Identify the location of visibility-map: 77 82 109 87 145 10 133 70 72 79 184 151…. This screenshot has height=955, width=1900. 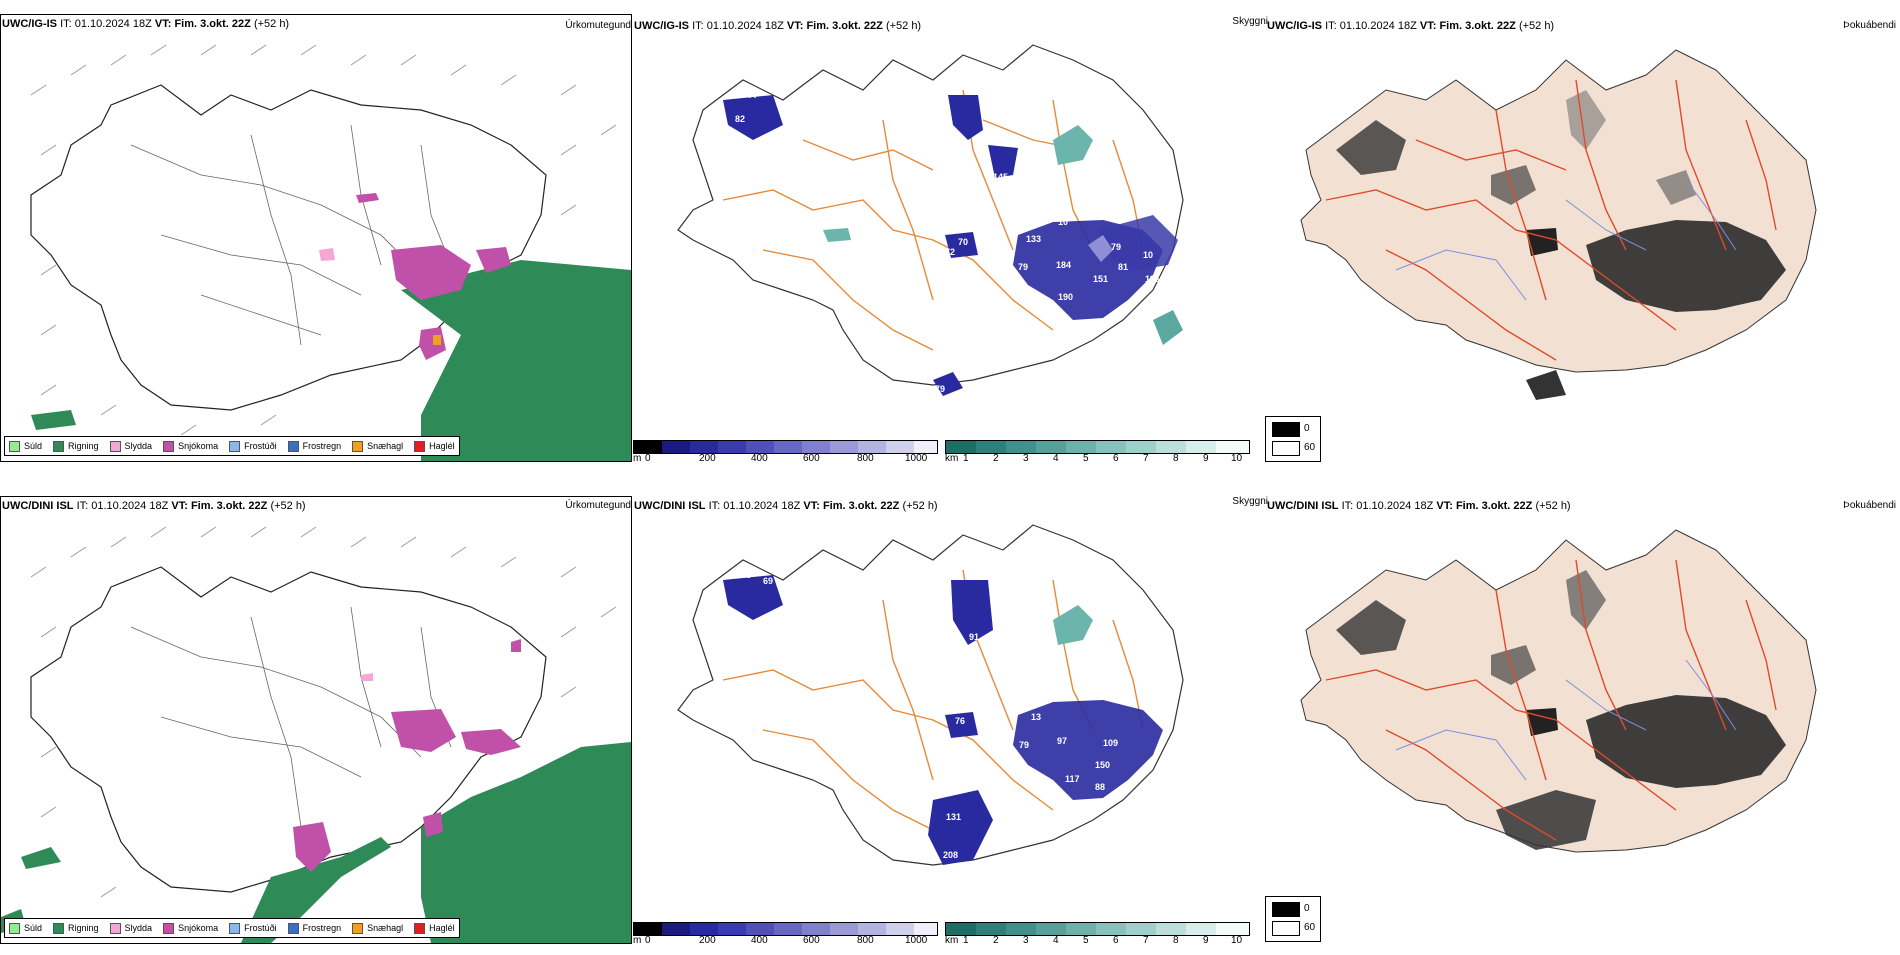
(930, 220).